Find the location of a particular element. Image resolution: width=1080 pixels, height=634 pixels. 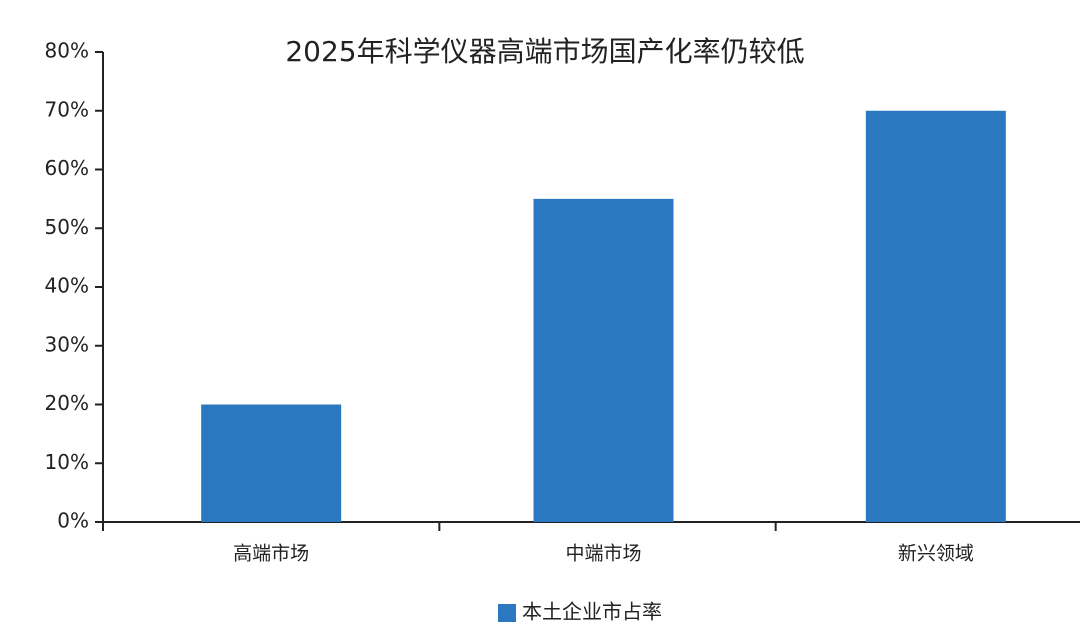

legend-swatch is located at coordinates (507, 613).